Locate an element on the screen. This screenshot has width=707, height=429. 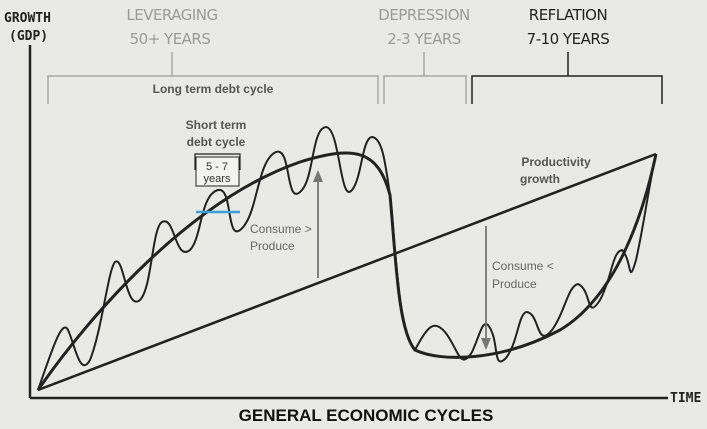
short-term-label-line1: Short term is located at coordinates (216, 125).